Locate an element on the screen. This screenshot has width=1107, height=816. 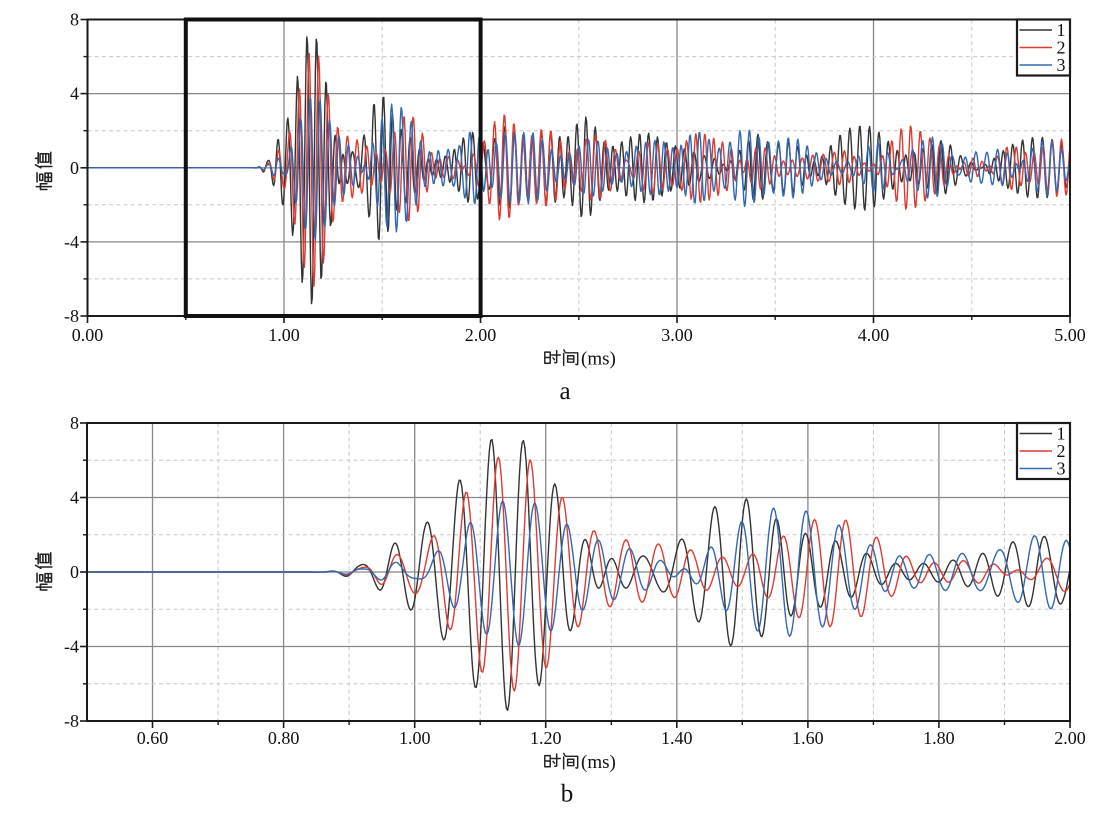
svg-text: 1.80 is located at coordinates (939, 738).